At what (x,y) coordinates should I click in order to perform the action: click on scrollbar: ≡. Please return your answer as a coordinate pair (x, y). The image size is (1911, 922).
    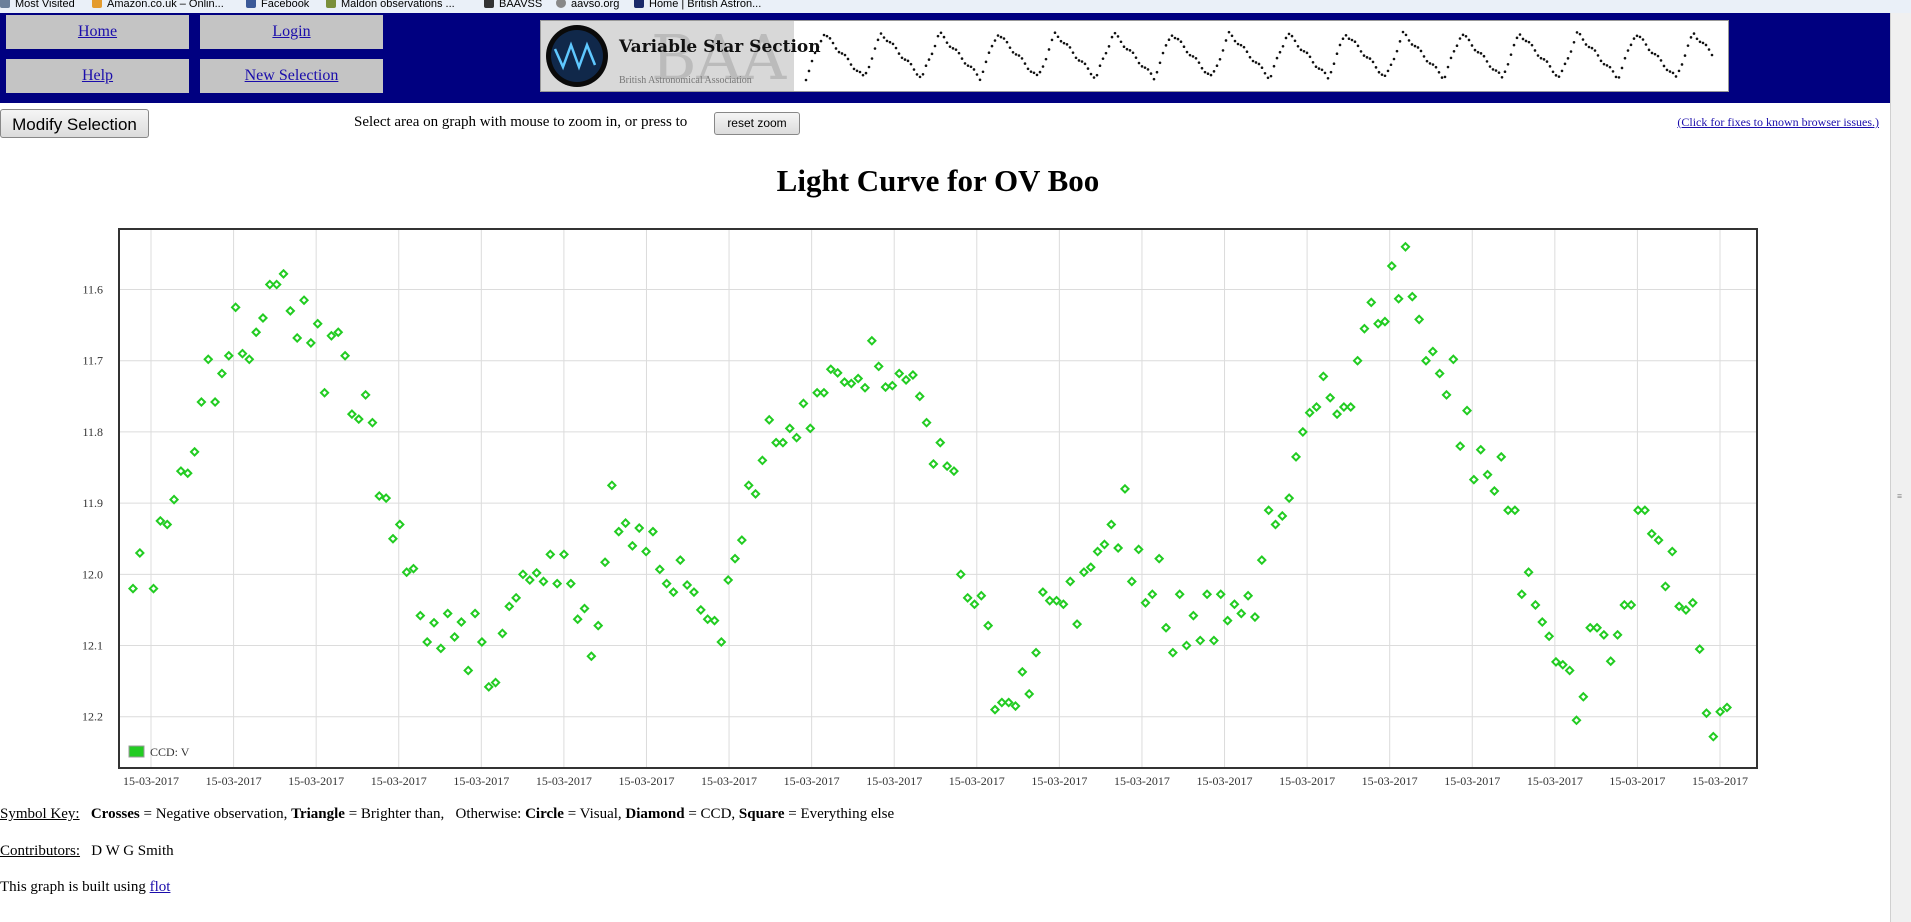
    Looking at the image, I should click on (1900, 467).